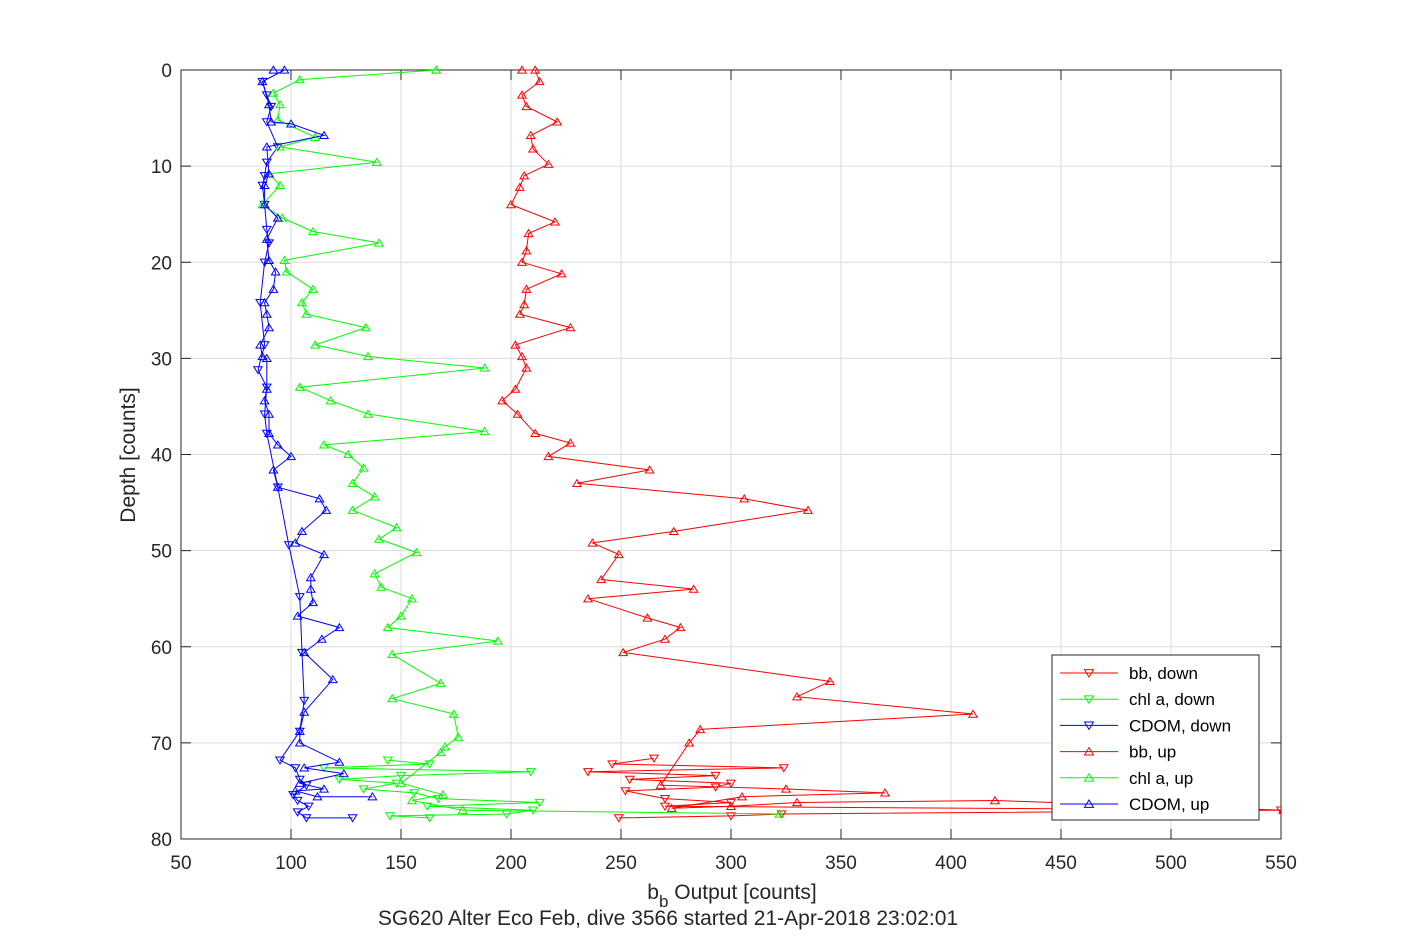  Describe the element at coordinates (161, 263) in the screenshot. I see `y-tick-label: 20` at that location.